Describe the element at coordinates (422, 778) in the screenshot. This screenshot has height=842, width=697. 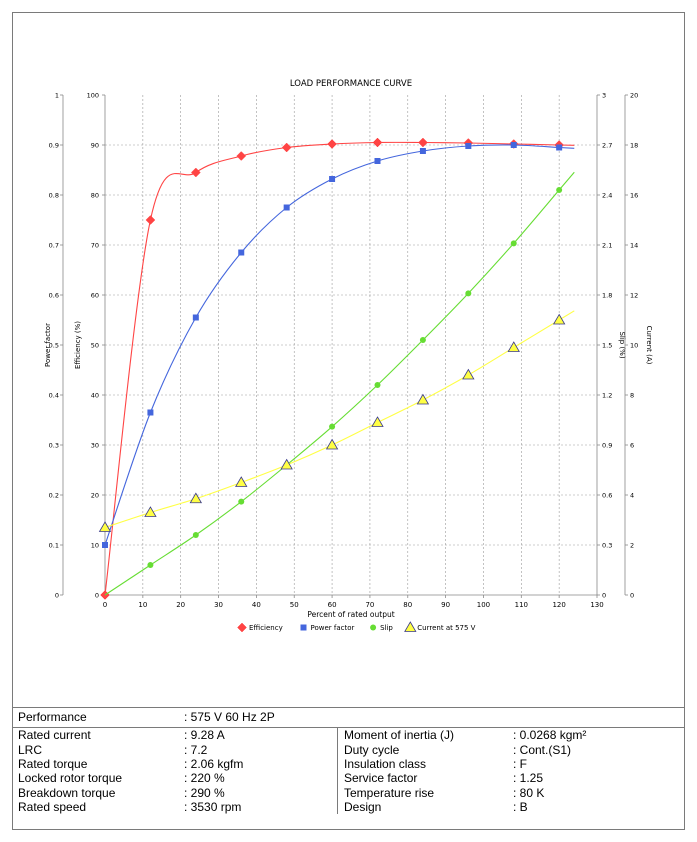
I see `spec-label: Service factor` at that location.